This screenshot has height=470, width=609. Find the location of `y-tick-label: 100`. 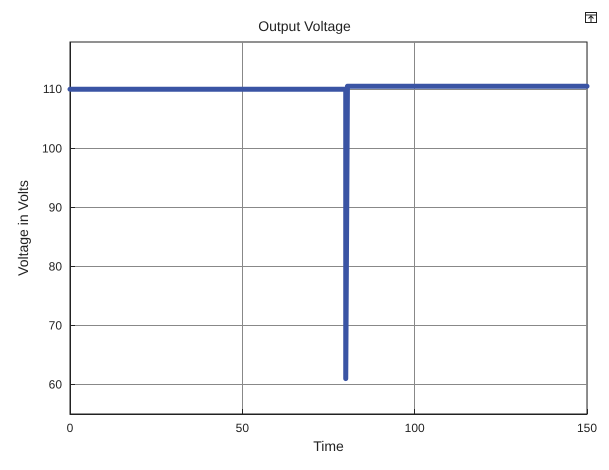

y-tick-label: 100 is located at coordinates (52, 148).